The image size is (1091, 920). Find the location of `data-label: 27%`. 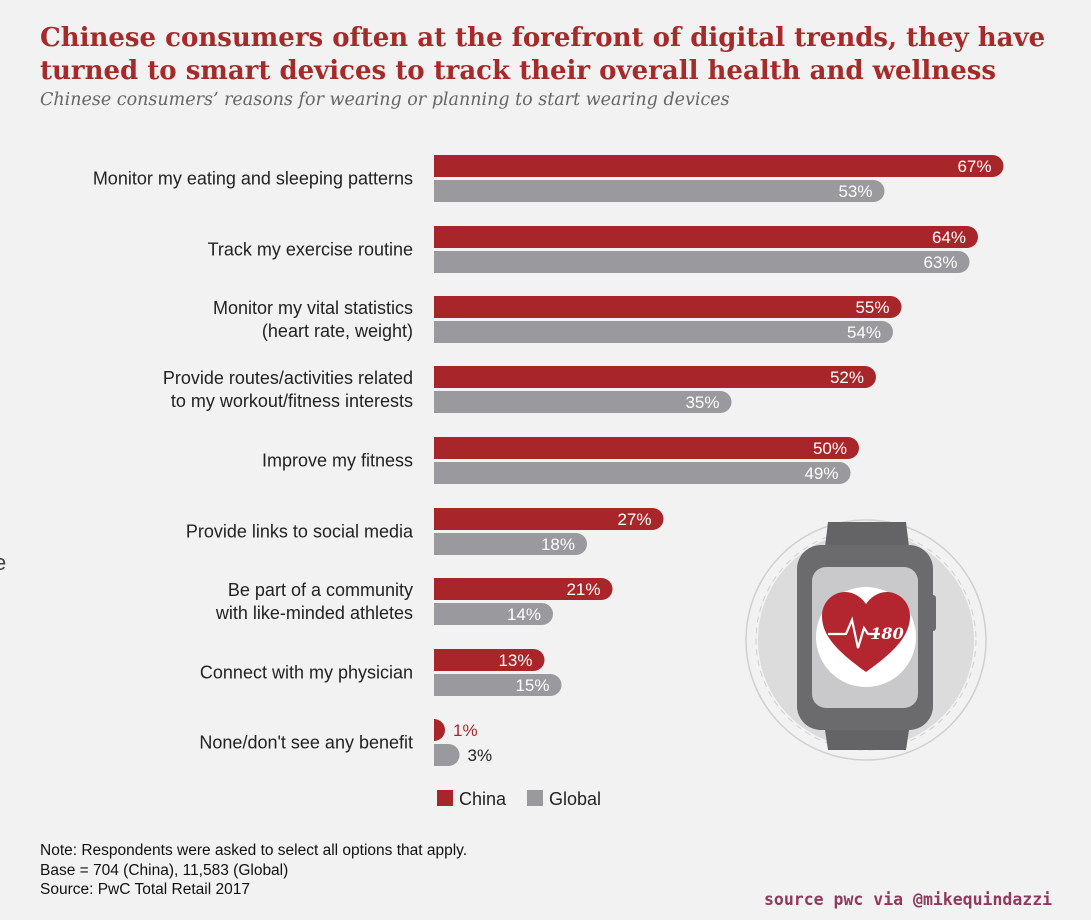

data-label: 27% is located at coordinates (634, 519).